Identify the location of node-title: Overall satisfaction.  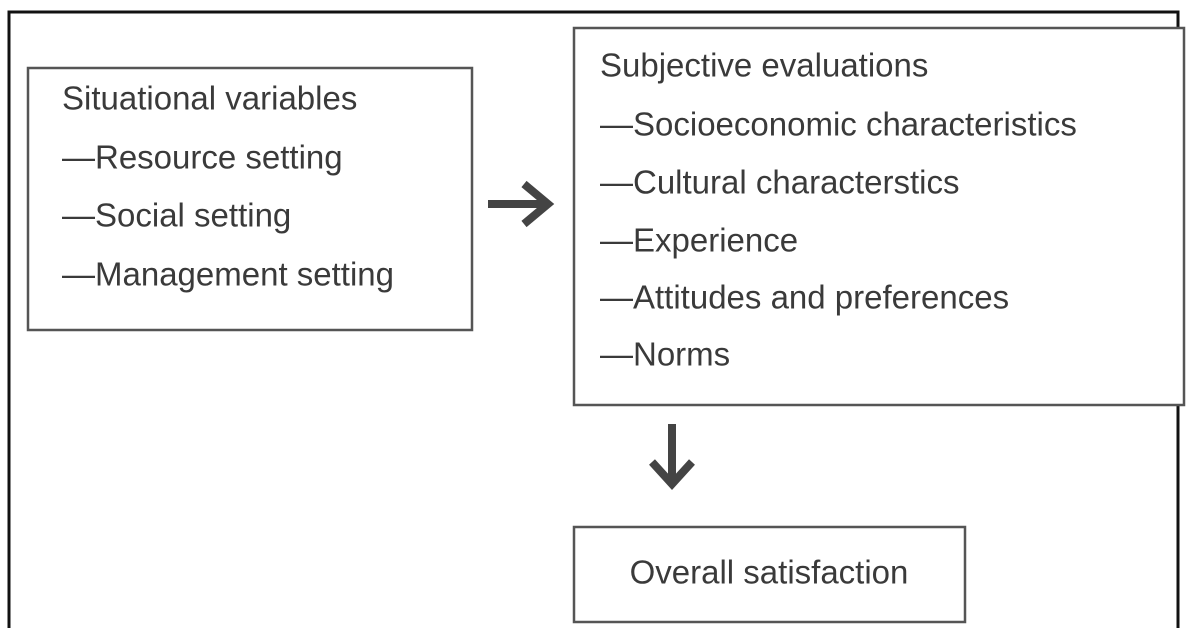
(769, 572).